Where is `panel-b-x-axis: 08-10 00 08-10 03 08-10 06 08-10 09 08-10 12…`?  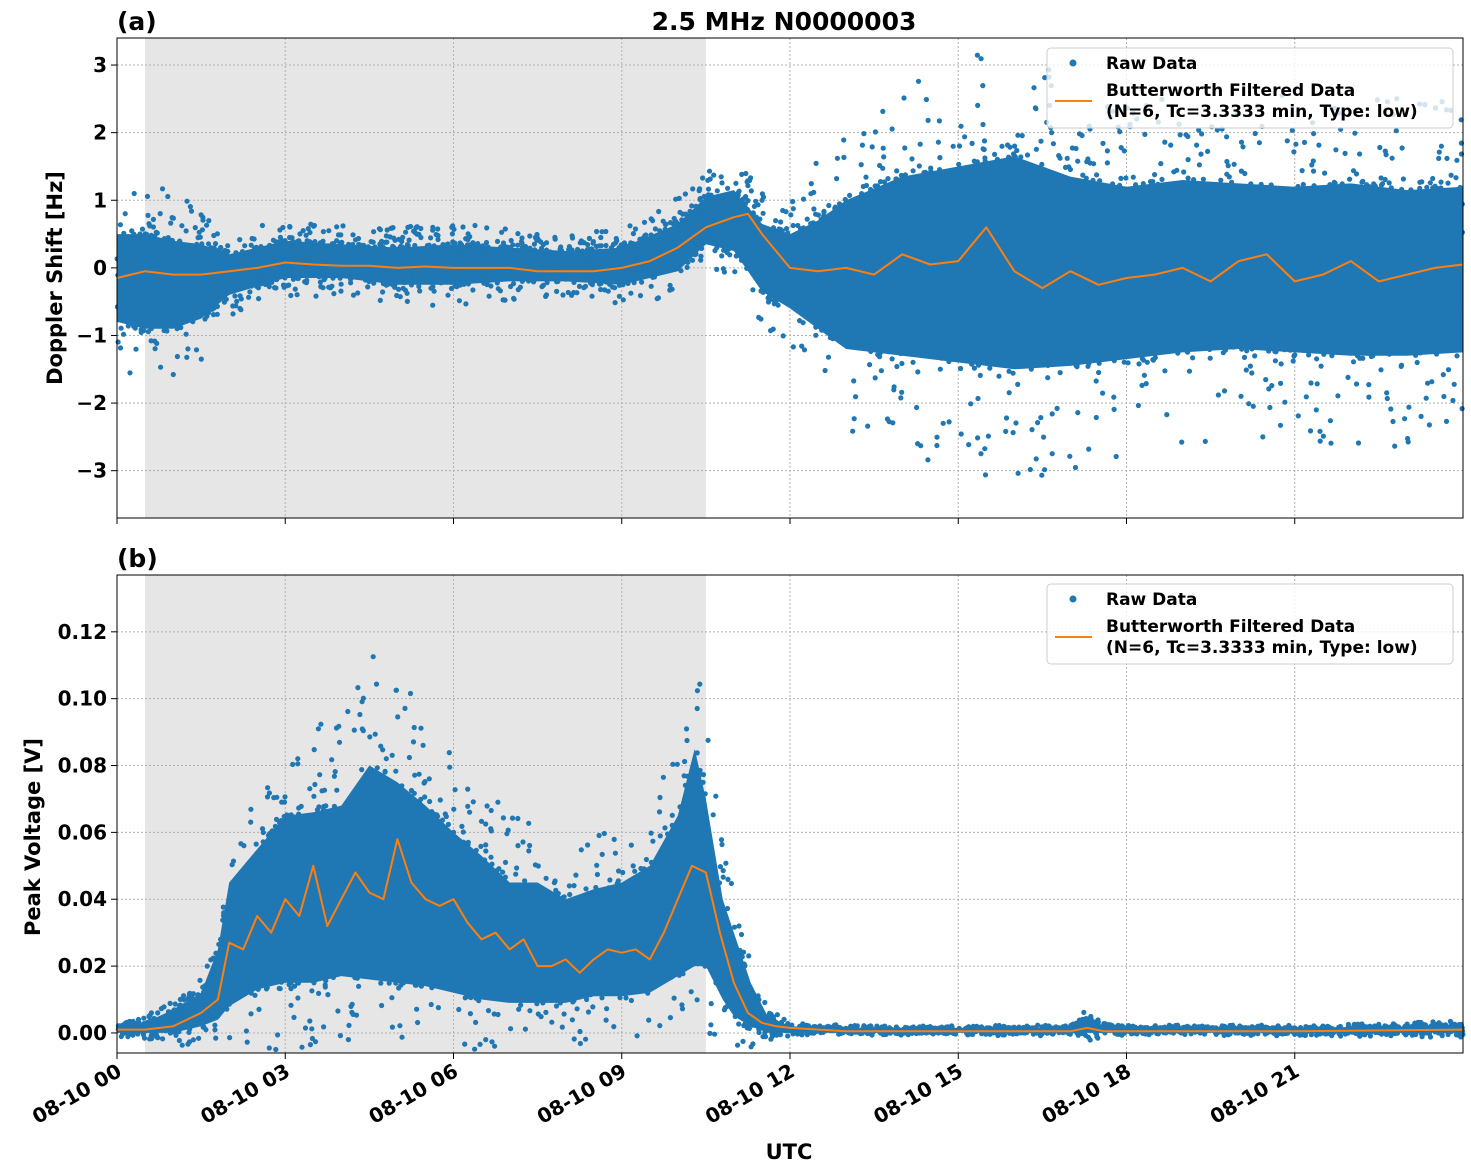 panel-b-x-axis: 08-10 00 08-10 03 08-10 06 08-10 09 08-10 12… is located at coordinates (665, 1091).